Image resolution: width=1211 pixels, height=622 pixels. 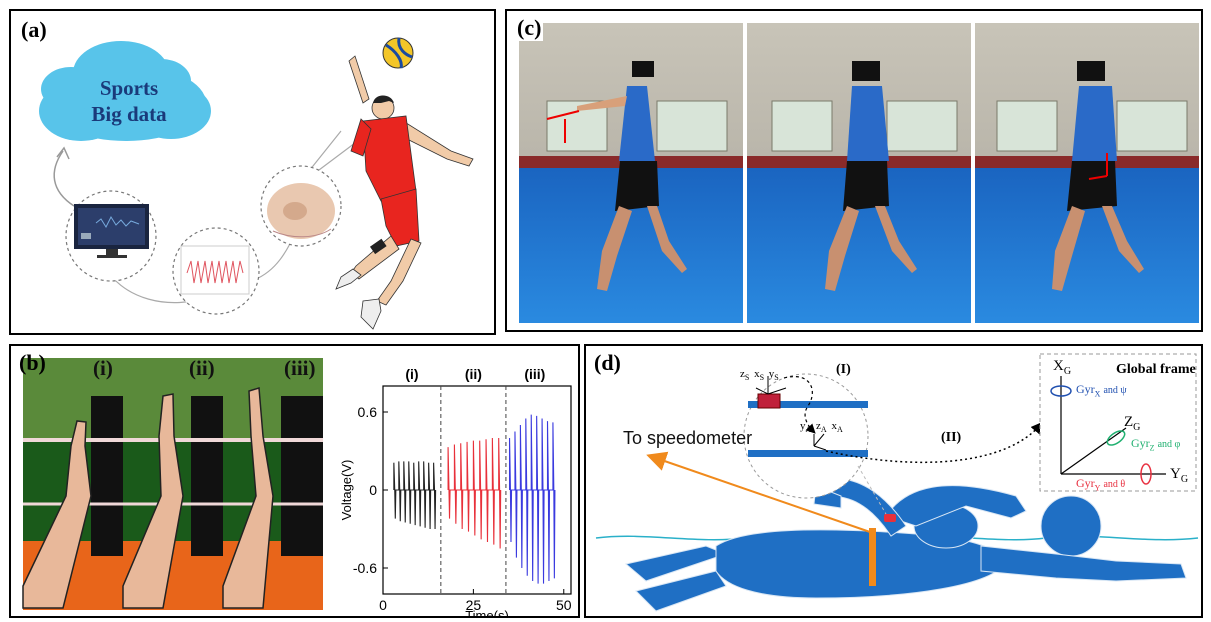 What do you see at coordinates (411, 374) in the screenshot?
I see `segment-label-1: (i)` at bounding box center [411, 374].